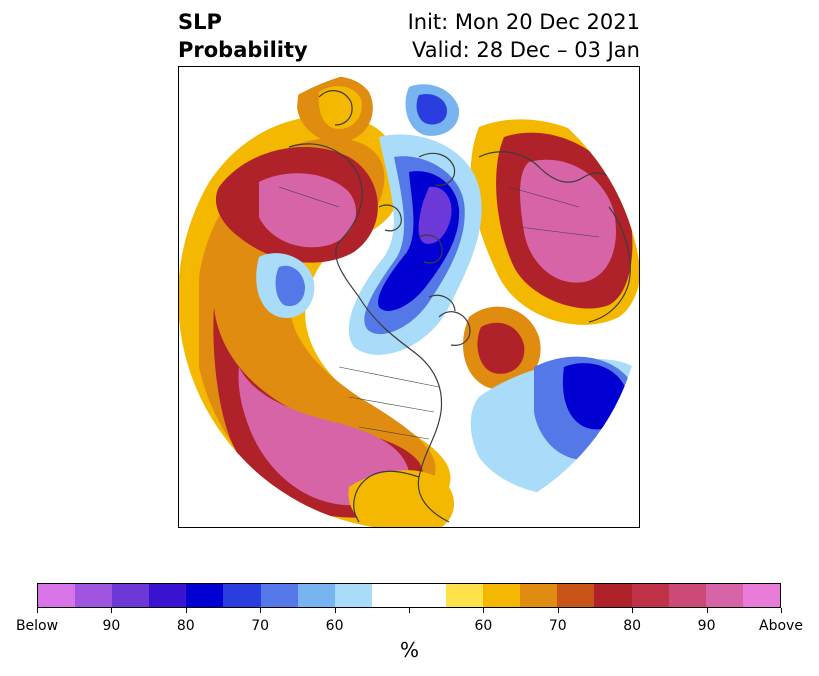 The image size is (819, 676). Describe the element at coordinates (324, 436) in the screenshot. I see `above-core-pacific` at that location.